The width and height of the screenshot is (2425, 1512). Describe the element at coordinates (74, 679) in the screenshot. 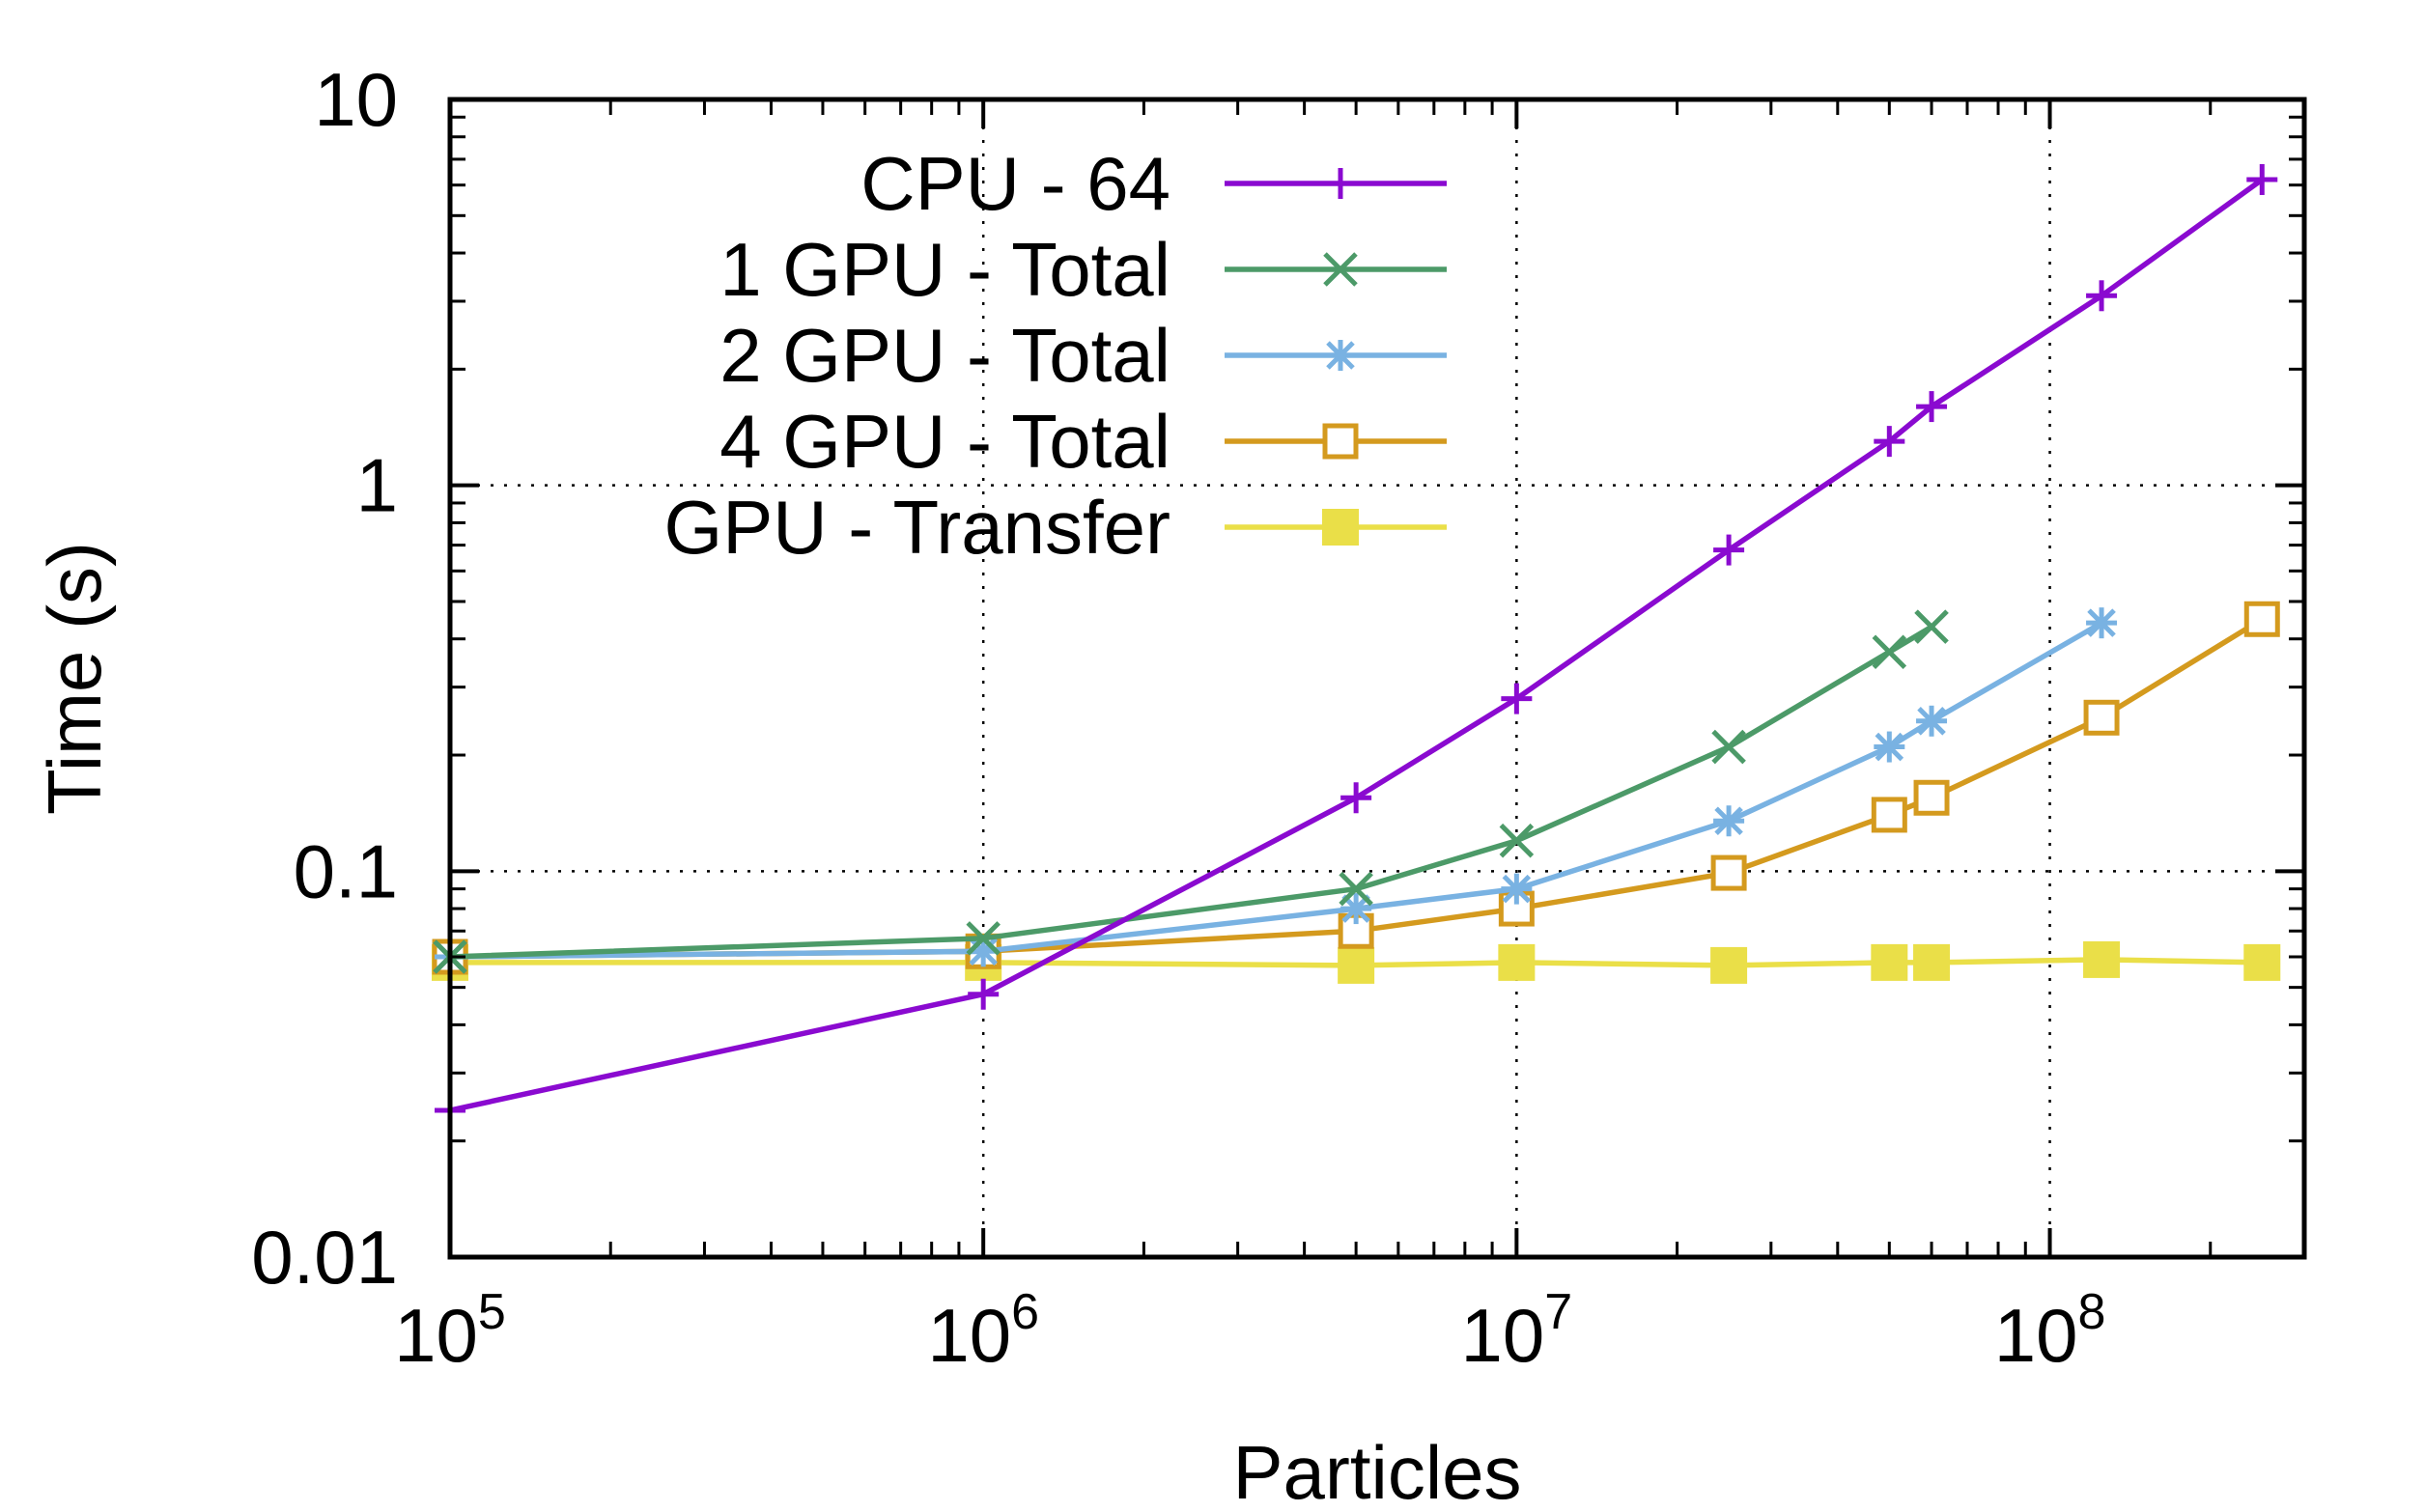

I see `y-axis-title: Time (s)` at that location.